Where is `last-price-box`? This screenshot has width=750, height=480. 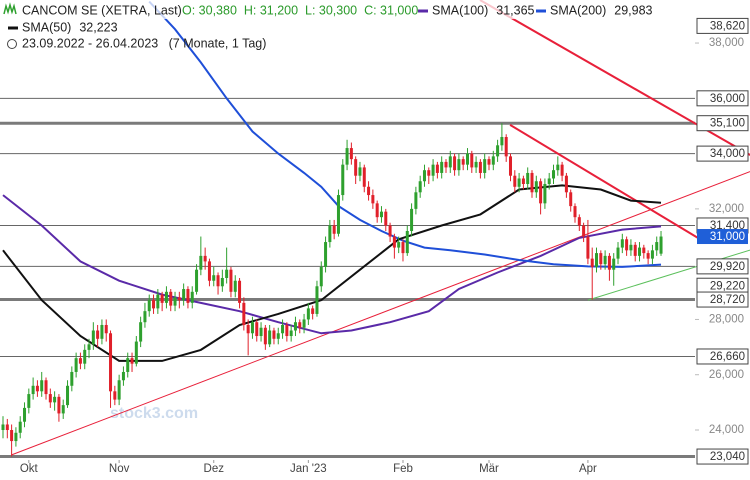 last-price-box is located at coordinates (722, 237).